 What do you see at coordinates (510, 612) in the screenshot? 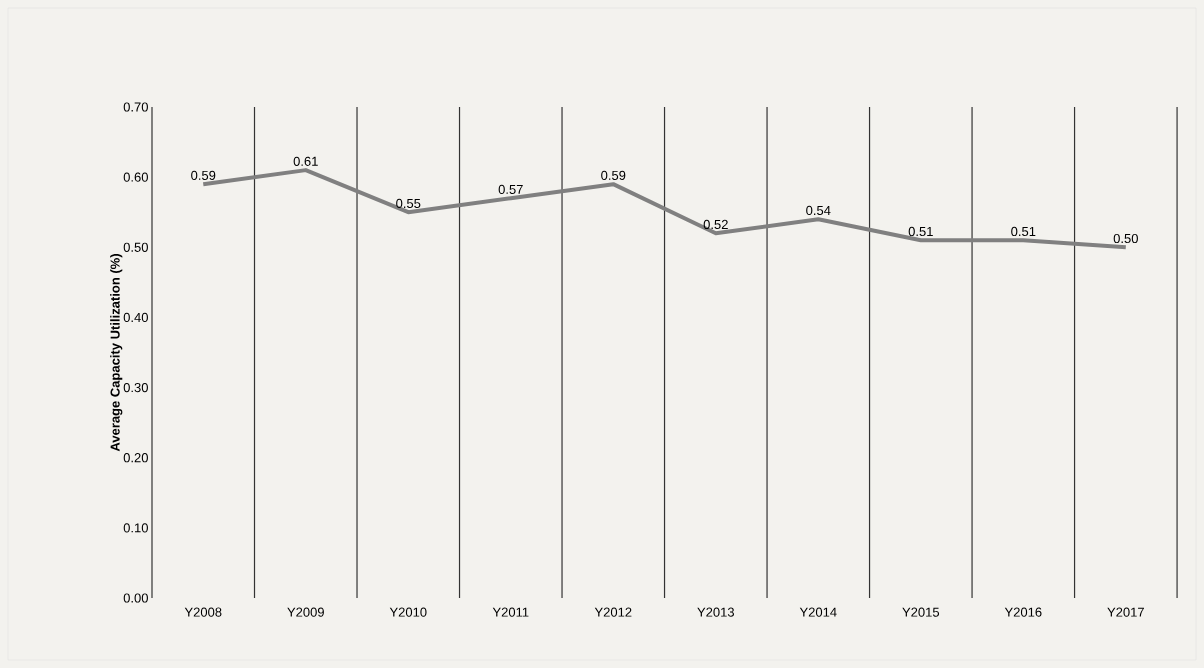
I see `x-tick-label: Y2011` at bounding box center [510, 612].